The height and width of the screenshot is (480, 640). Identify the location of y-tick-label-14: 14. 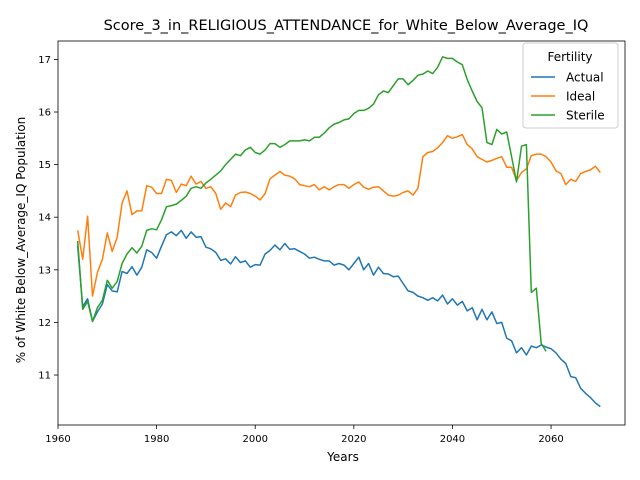
(44, 218).